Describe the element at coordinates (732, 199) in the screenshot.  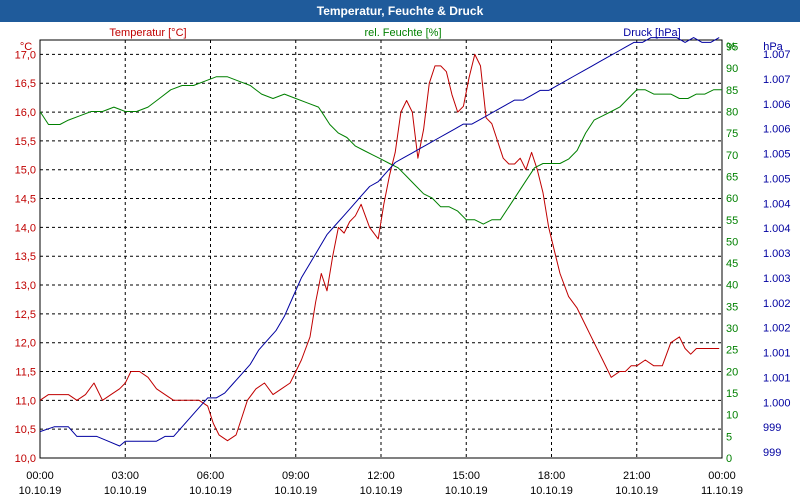
I see `humidity-tick-label: 60` at that location.